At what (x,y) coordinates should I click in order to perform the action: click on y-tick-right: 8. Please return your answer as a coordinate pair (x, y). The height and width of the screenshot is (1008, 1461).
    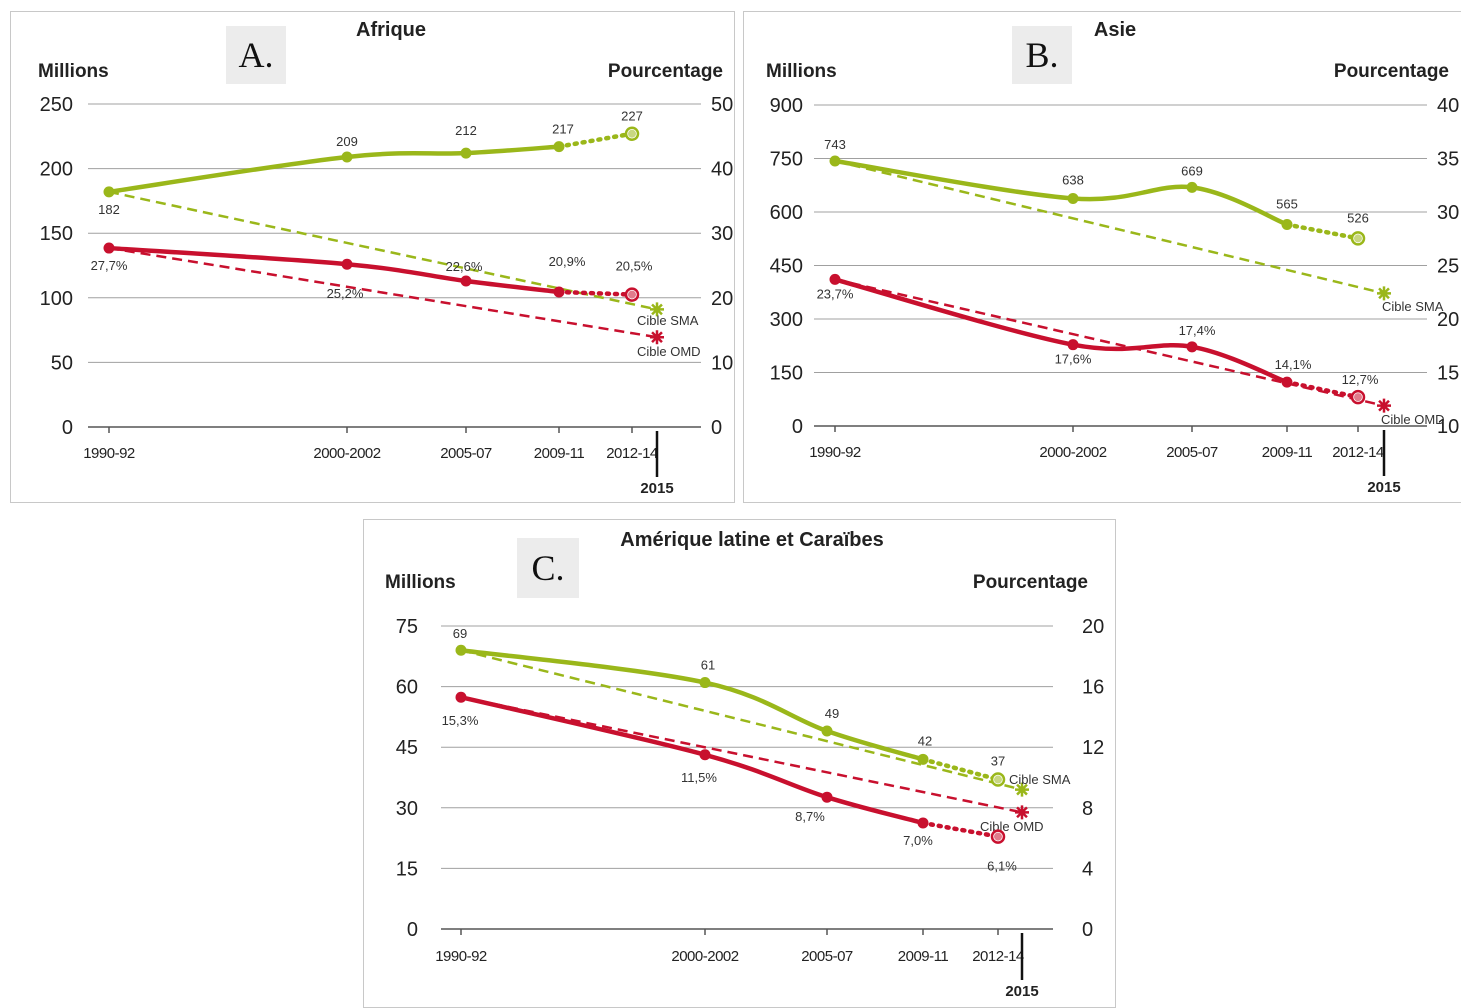
    Looking at the image, I should click on (1087, 809).